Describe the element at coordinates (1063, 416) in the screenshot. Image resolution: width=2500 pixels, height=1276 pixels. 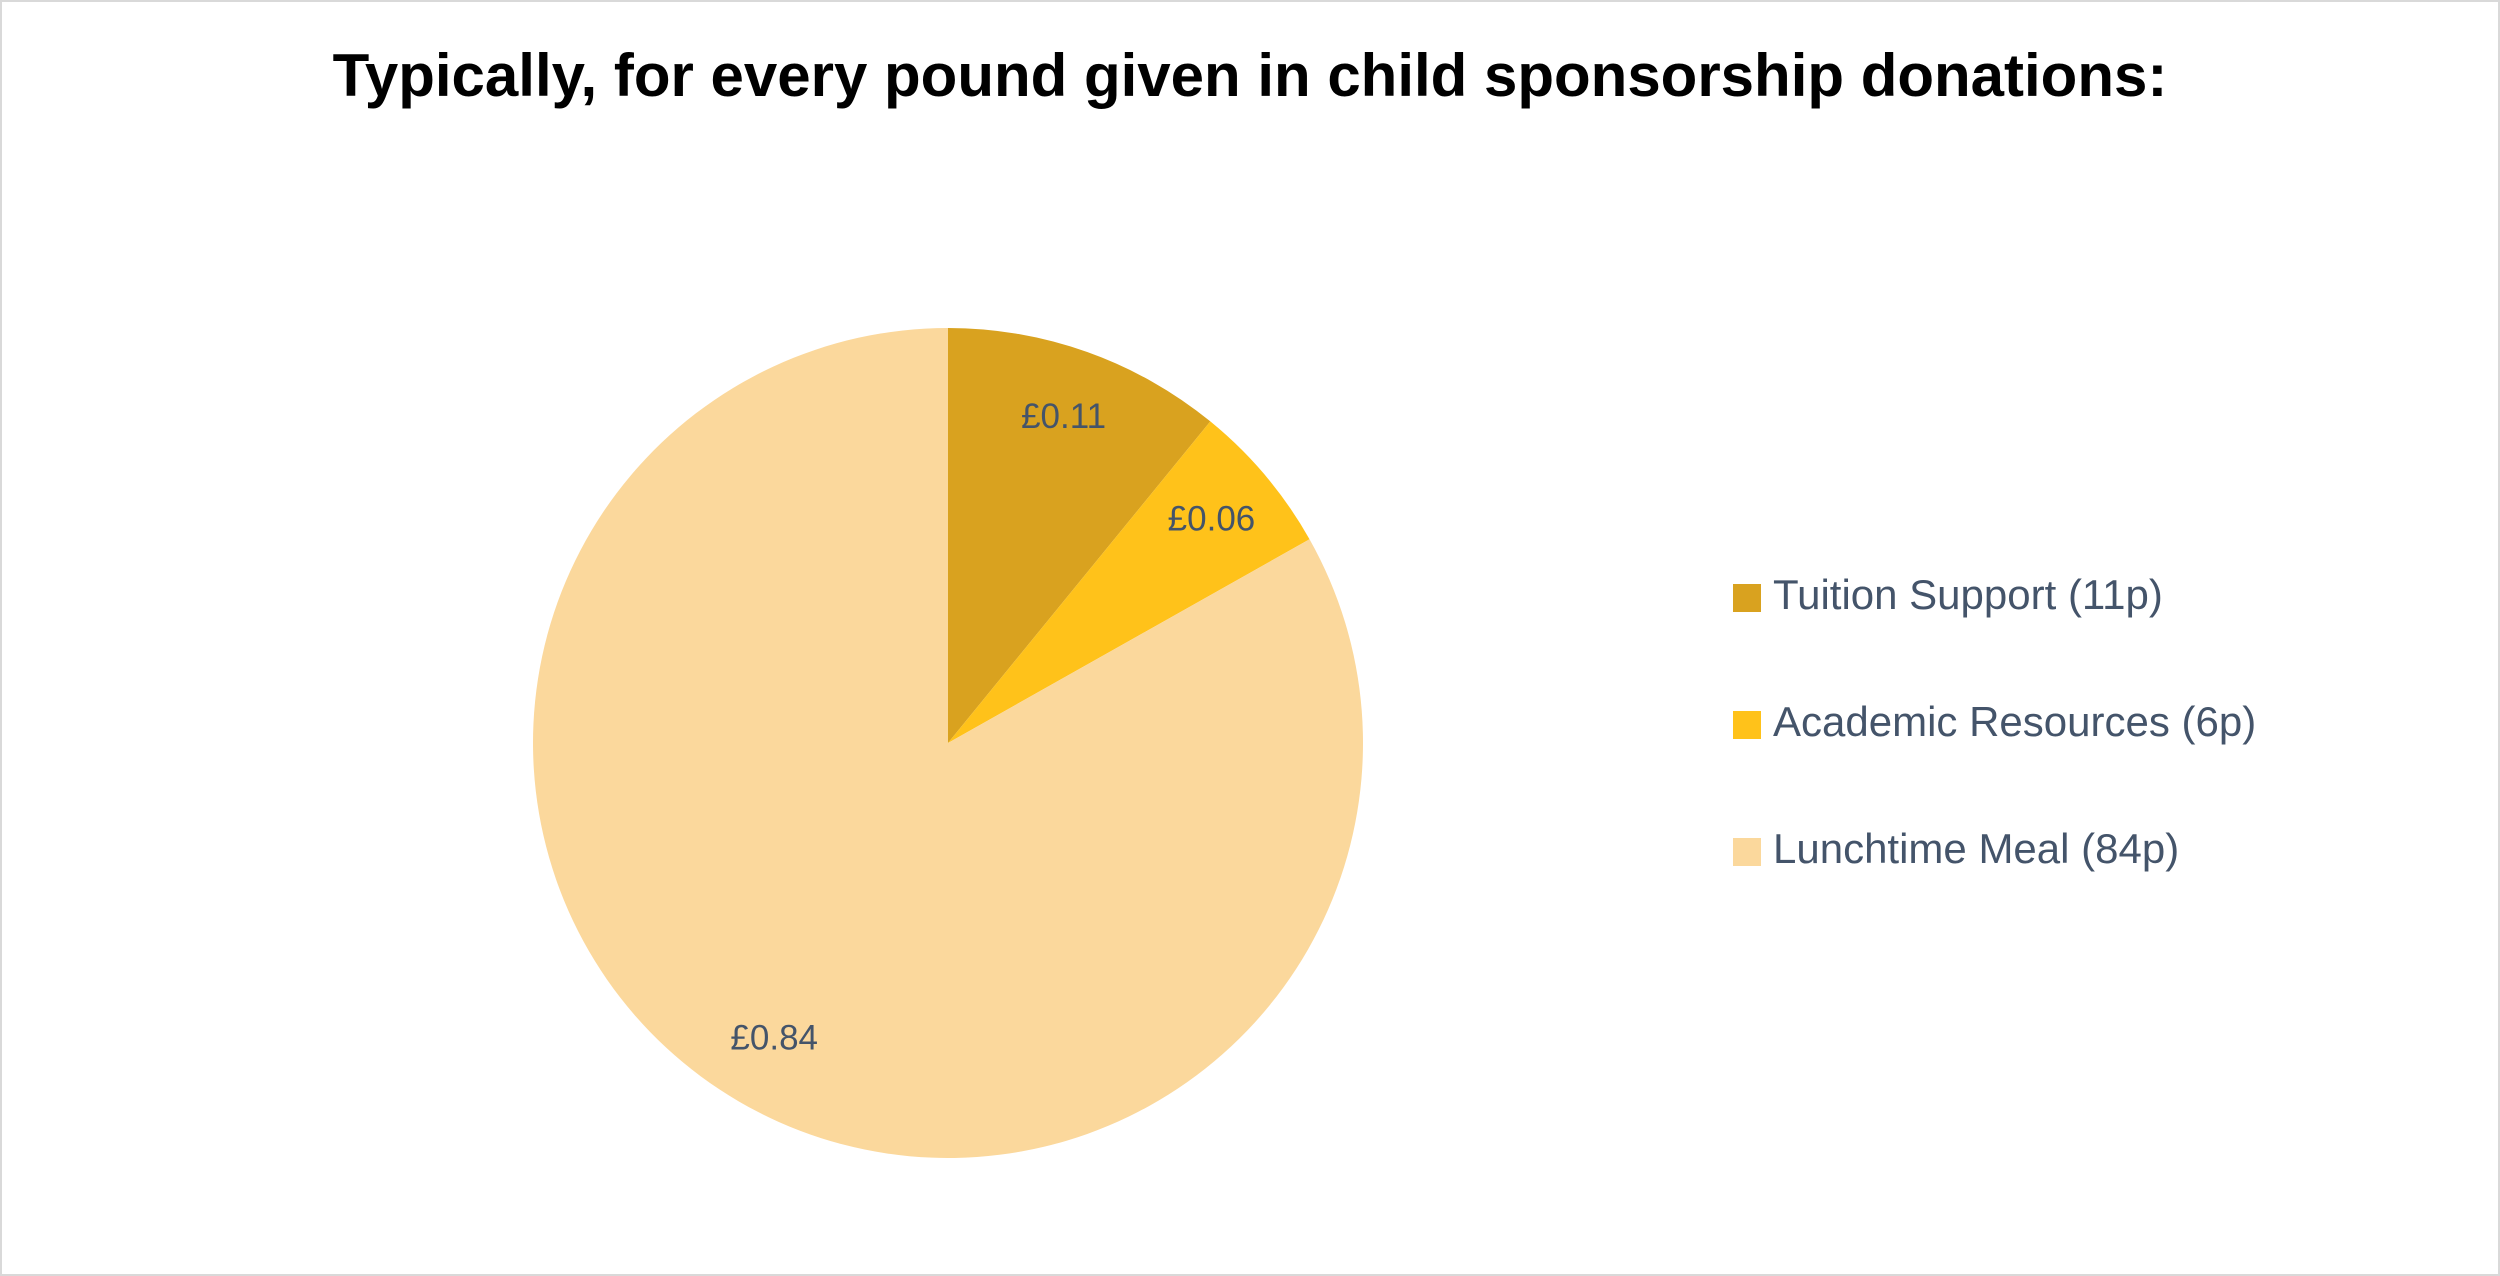
I see `data-label: £0.11` at that location.